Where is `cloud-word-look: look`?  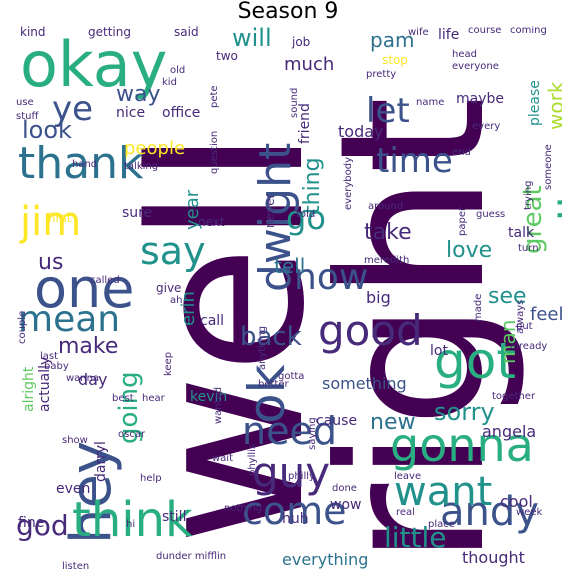 cloud-word-look: look is located at coordinates (47, 130).